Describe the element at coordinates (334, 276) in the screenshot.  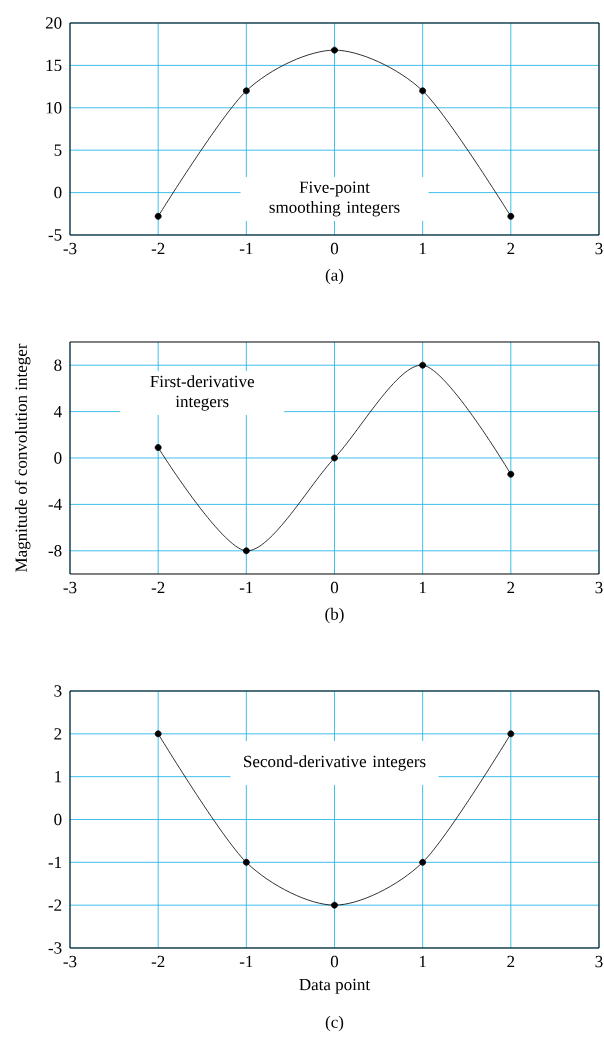
I see `text: (a)` at that location.